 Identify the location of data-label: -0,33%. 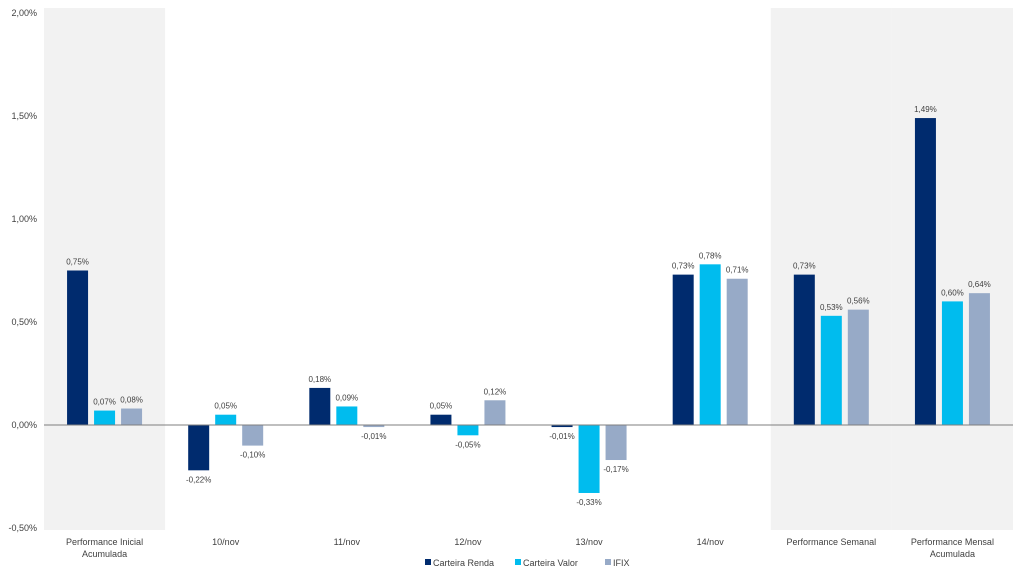
(588, 502).